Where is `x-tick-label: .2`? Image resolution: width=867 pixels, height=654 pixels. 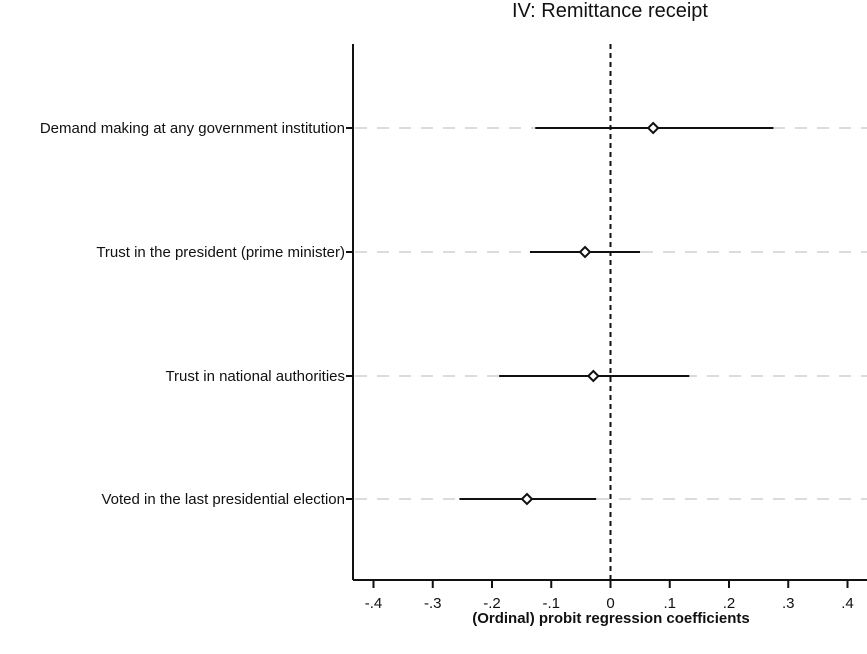 x-tick-label: .2 is located at coordinates (729, 603).